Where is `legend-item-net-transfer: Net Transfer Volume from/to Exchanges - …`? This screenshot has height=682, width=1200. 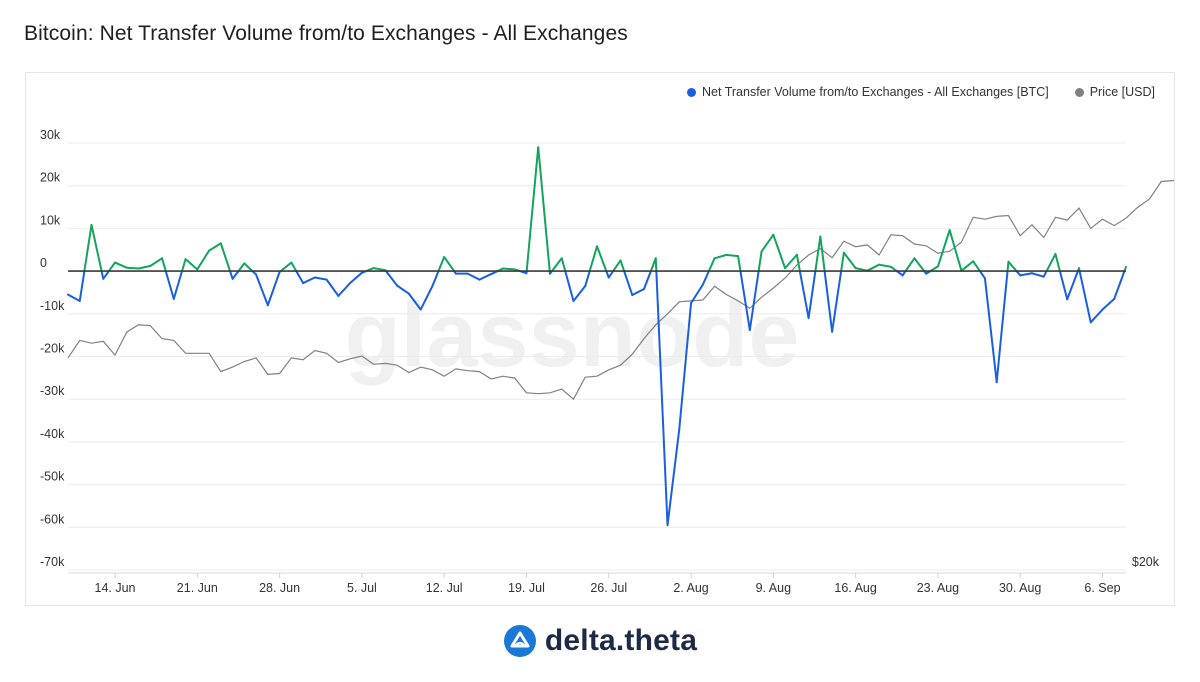 legend-item-net-transfer: Net Transfer Volume from/to Exchanges - … is located at coordinates (868, 92).